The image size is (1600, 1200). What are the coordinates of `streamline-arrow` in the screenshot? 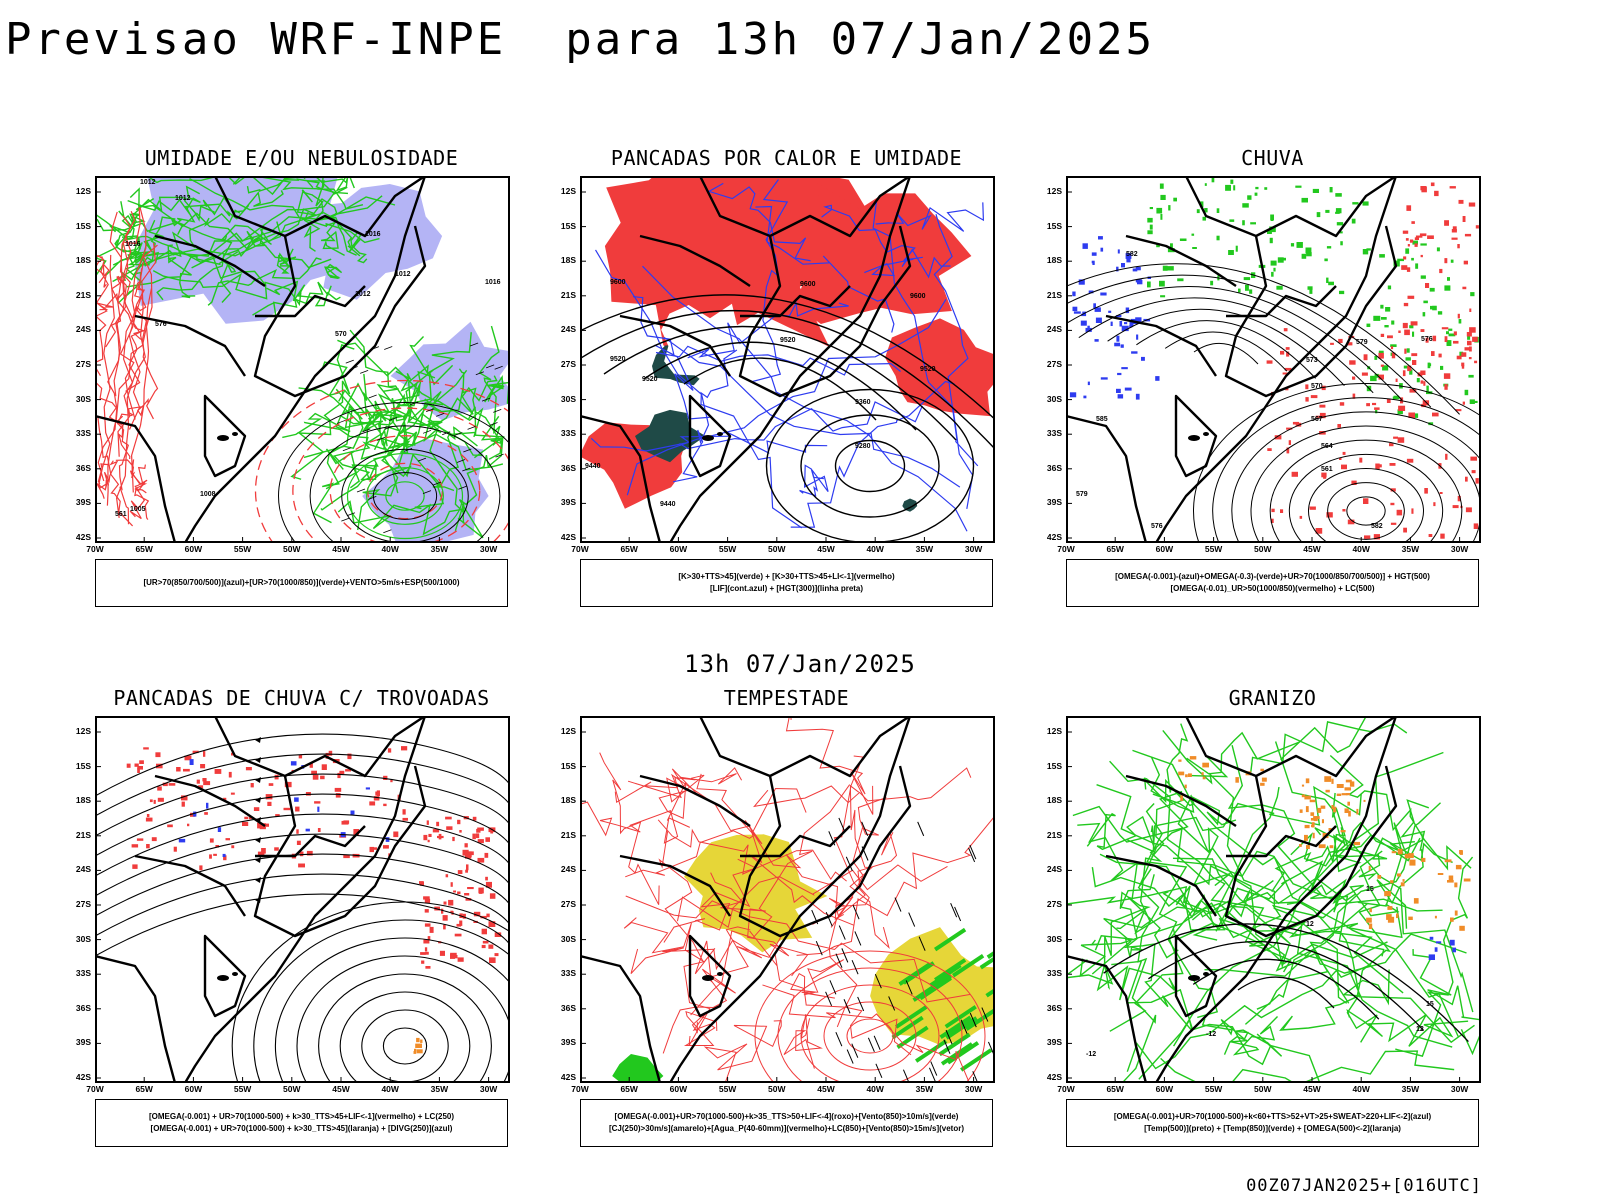 It's located at (258, 740).